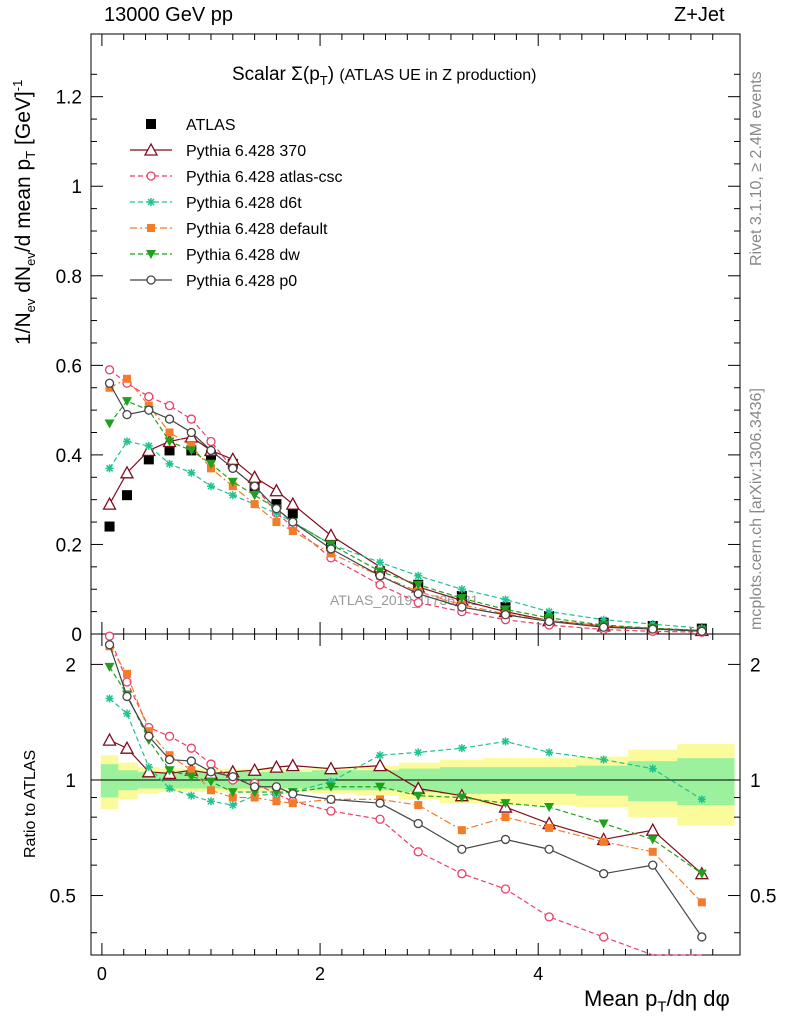 This screenshot has width=786, height=1024. I want to click on ratio-tick-label: 0.5, so click(63, 897).